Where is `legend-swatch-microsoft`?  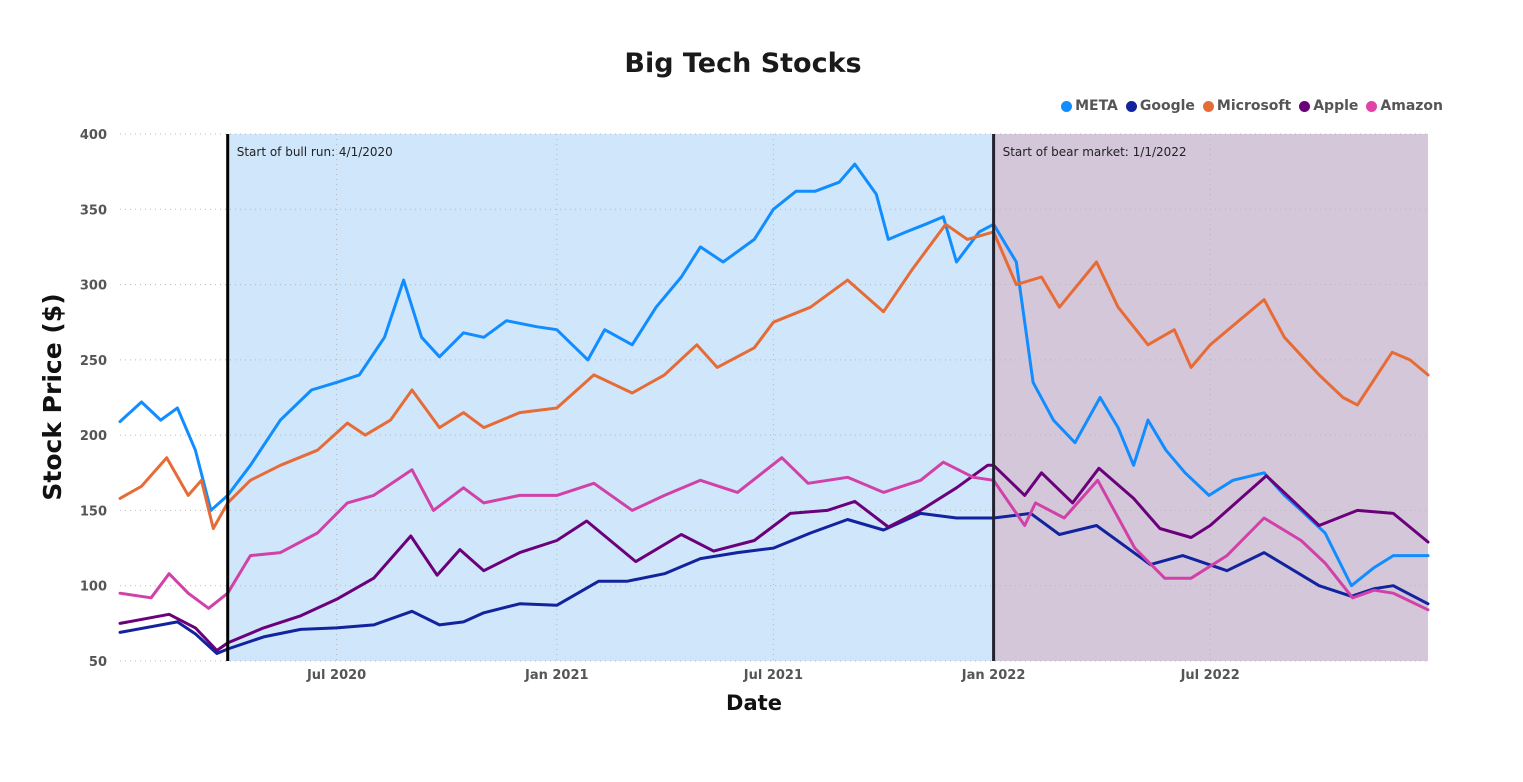 legend-swatch-microsoft is located at coordinates (1208, 106).